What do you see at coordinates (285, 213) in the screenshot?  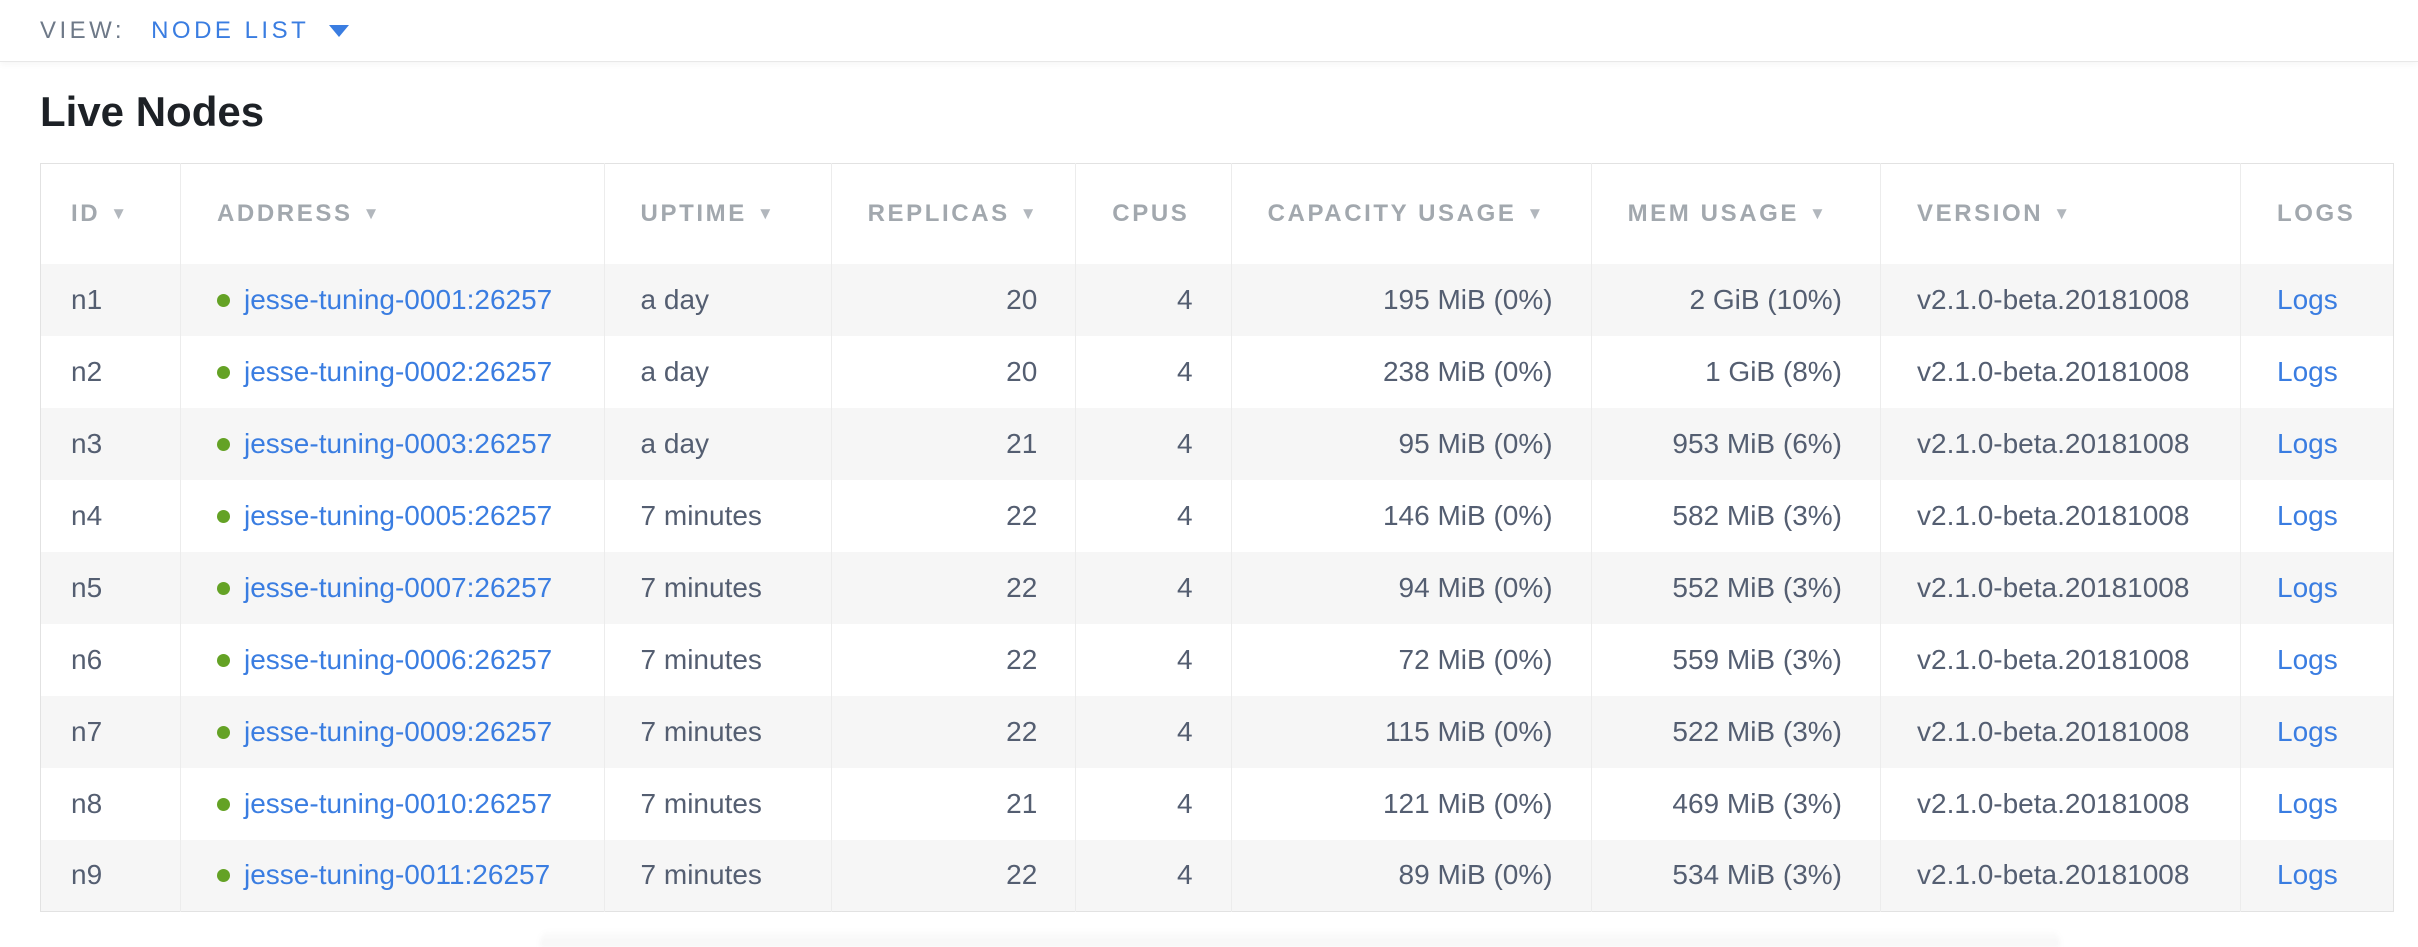 I see `column-label: ADDRESS` at bounding box center [285, 213].